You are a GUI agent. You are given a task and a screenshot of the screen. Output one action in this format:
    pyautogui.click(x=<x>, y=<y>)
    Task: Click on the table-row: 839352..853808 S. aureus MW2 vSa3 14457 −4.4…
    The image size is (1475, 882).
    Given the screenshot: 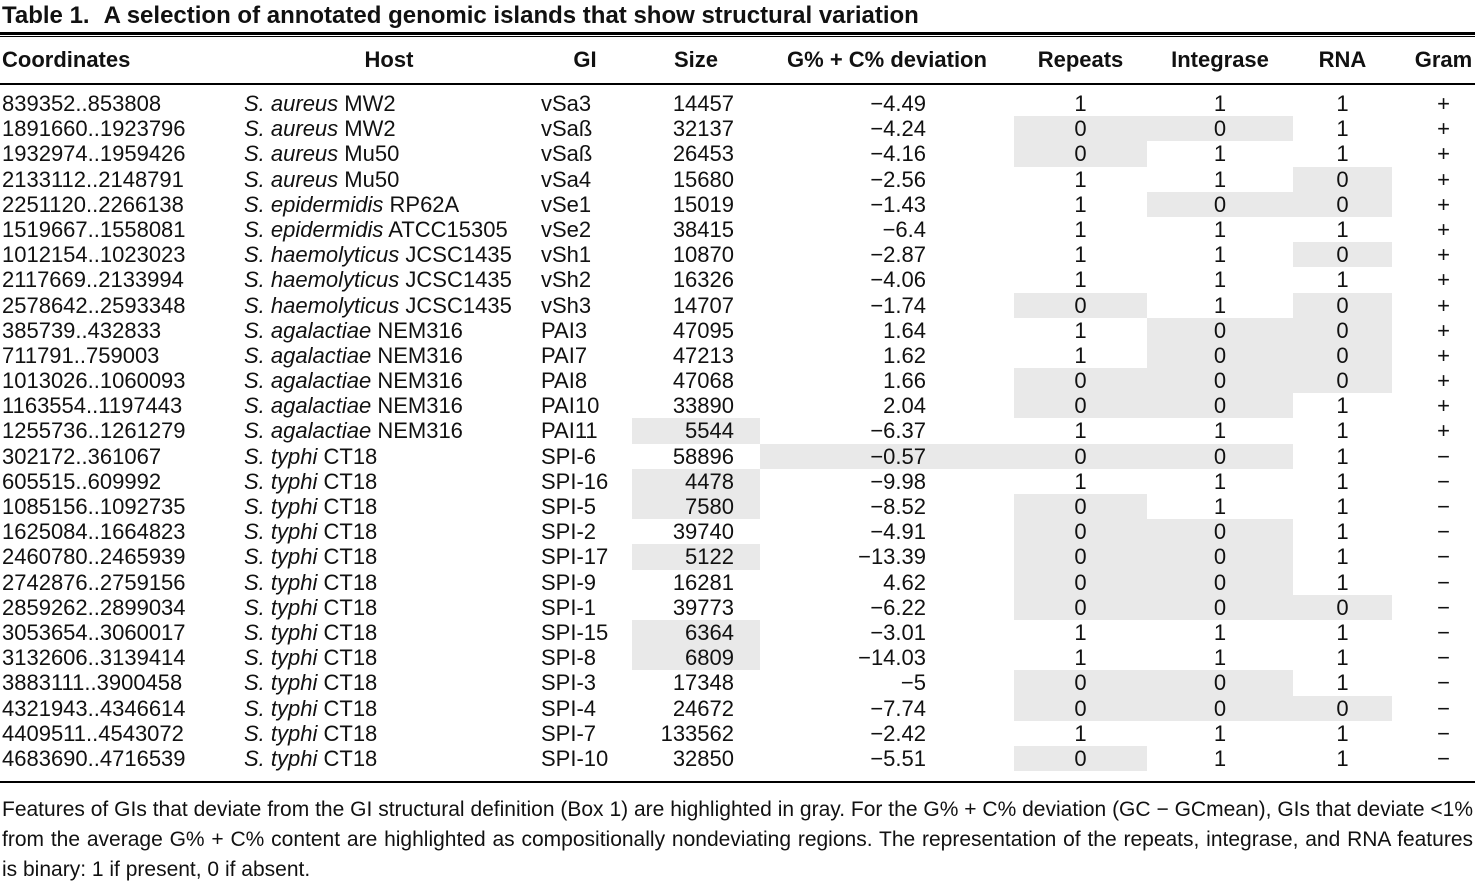 What is the action you would take?
    pyautogui.click(x=737, y=103)
    